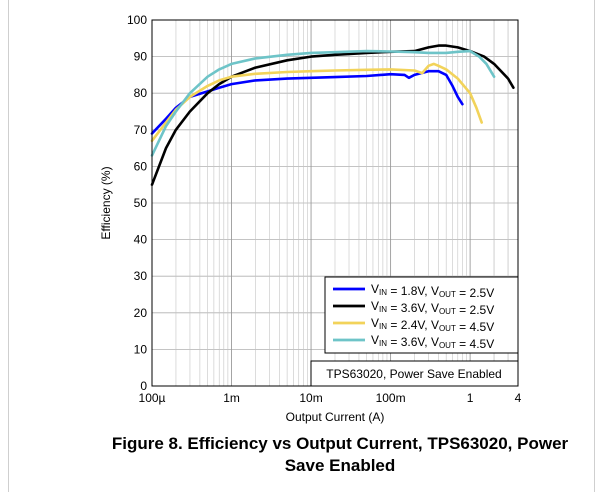  Describe the element at coordinates (432, 325) in the screenshot. I see `legend-label: VIN = 2.4V, VOUT = 4.5V` at that location.